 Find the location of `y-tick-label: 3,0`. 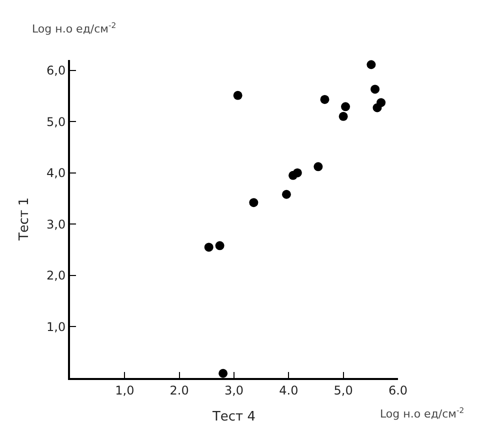

y-tick-label: 3,0 is located at coordinates (56, 224).